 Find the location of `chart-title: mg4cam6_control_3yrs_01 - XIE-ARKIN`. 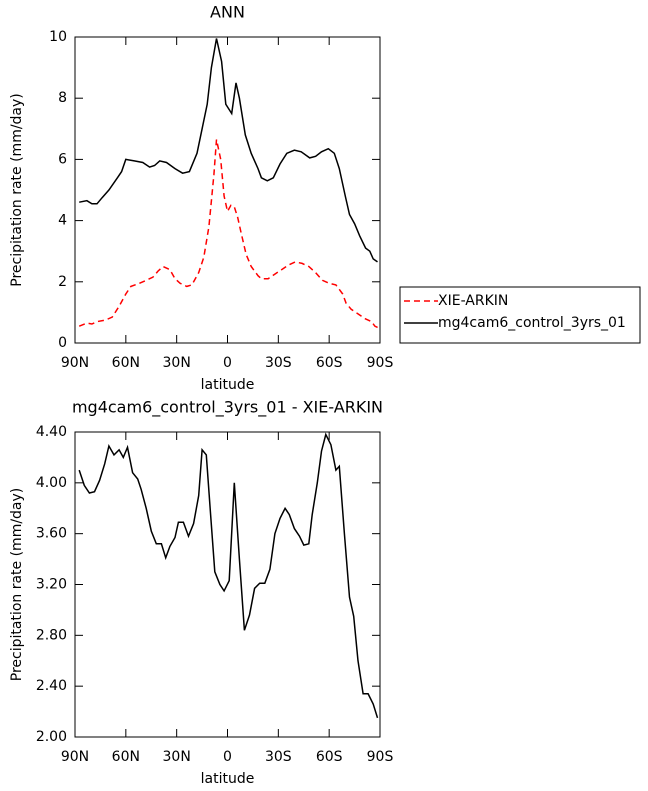

chart-title: mg4cam6_control_3yrs_01 - XIE-ARKIN is located at coordinates (227, 408).